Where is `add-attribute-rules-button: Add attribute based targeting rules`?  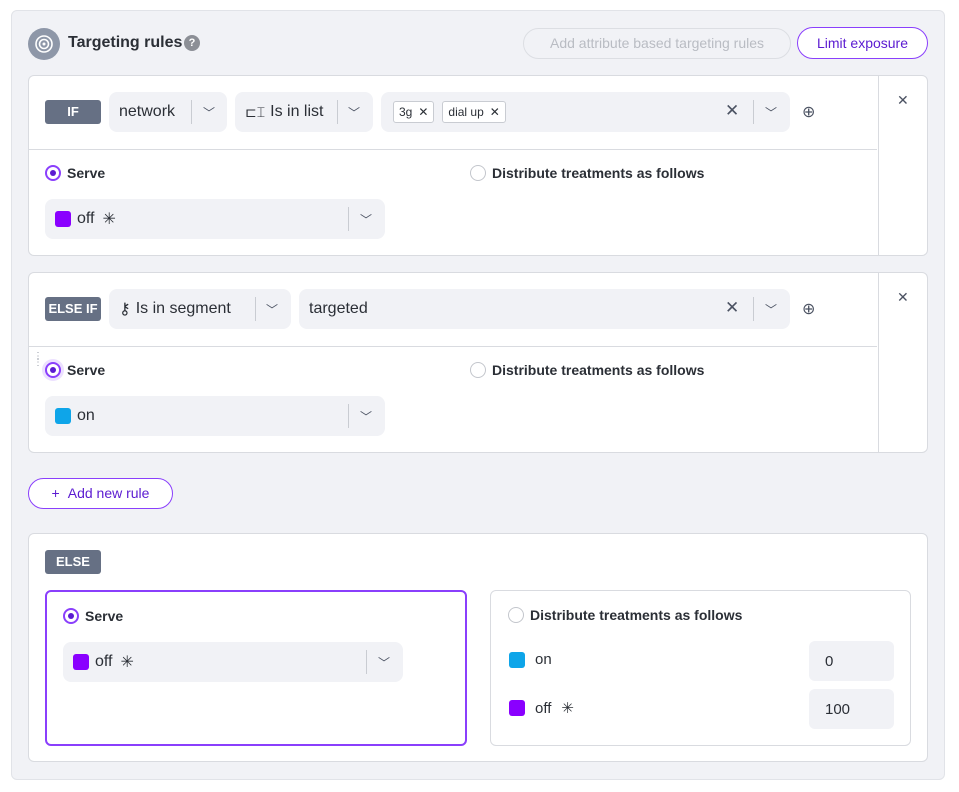 add-attribute-rules-button: Add attribute based targeting rules is located at coordinates (657, 43).